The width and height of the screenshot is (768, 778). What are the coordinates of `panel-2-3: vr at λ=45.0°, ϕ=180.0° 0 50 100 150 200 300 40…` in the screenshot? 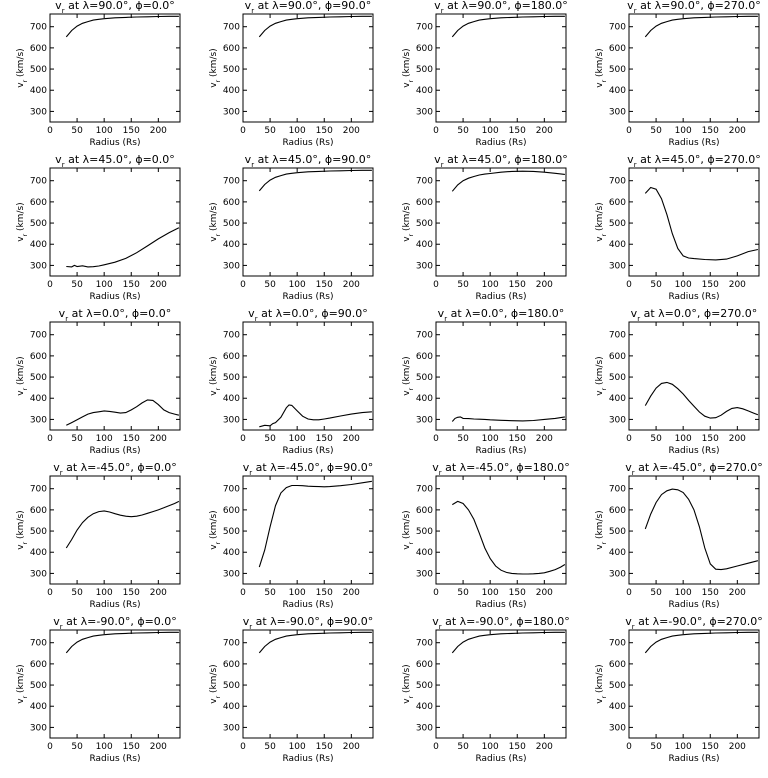 It's located at (485, 227).